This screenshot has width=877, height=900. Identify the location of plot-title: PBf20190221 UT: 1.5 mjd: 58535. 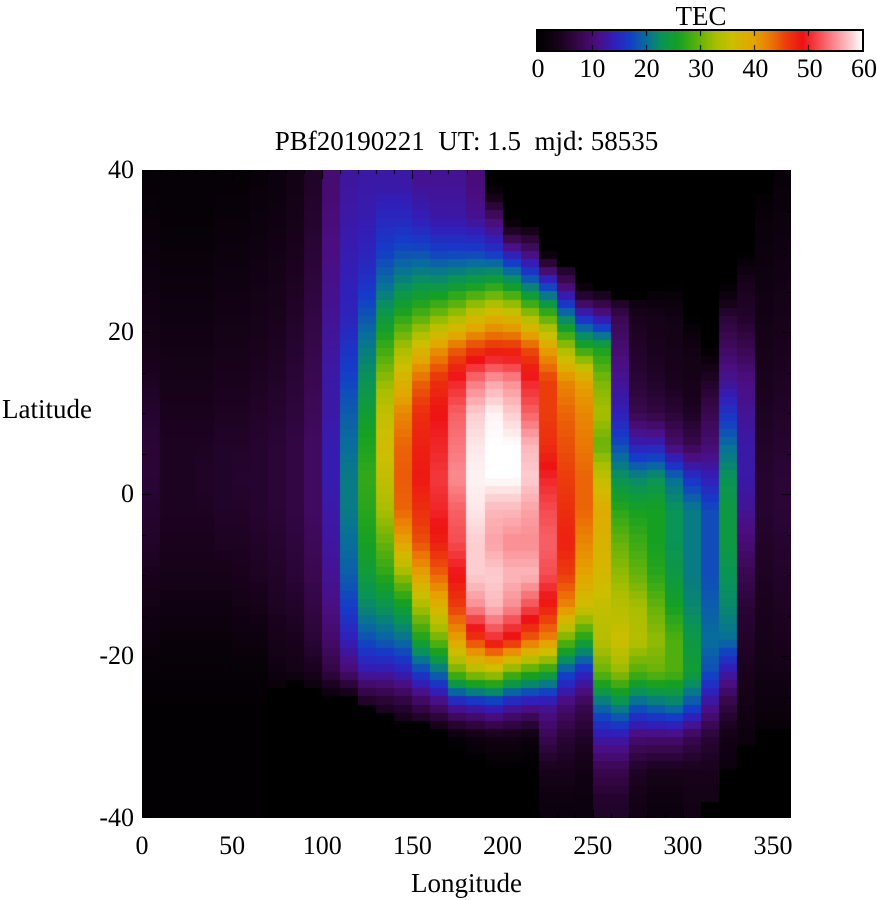
(466, 141).